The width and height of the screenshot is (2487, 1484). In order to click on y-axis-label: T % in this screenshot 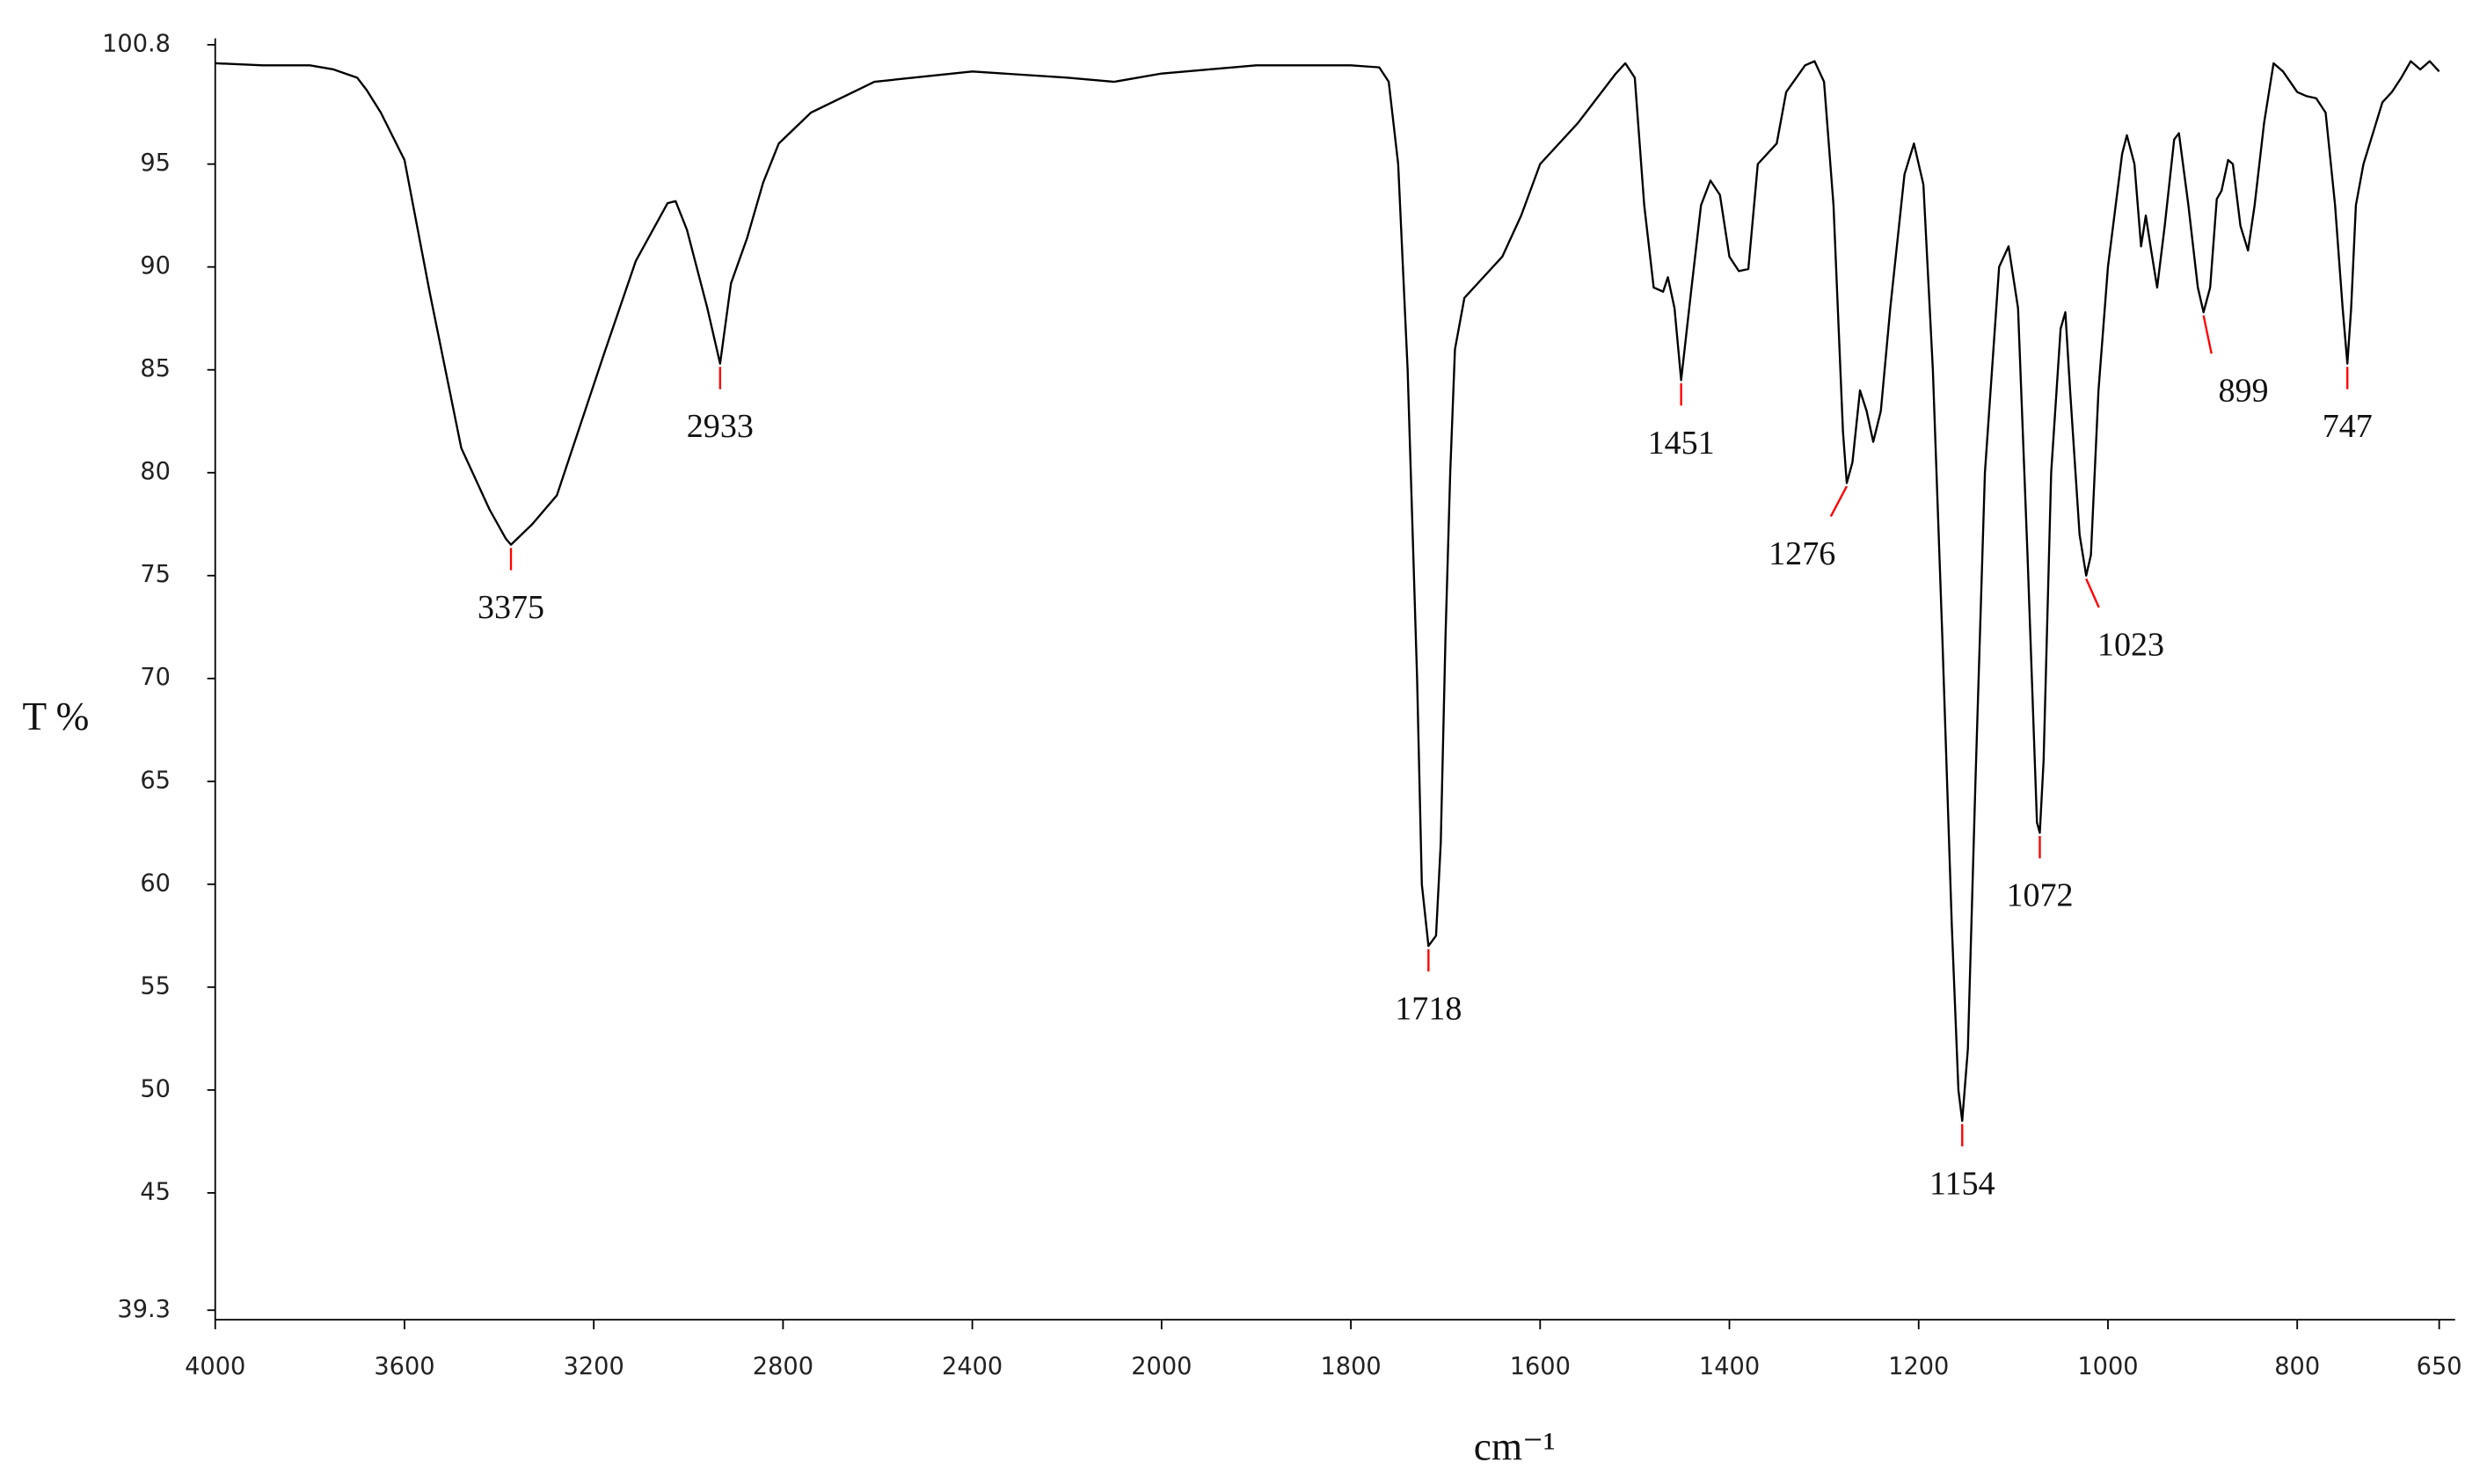, I will do `click(55, 717)`.